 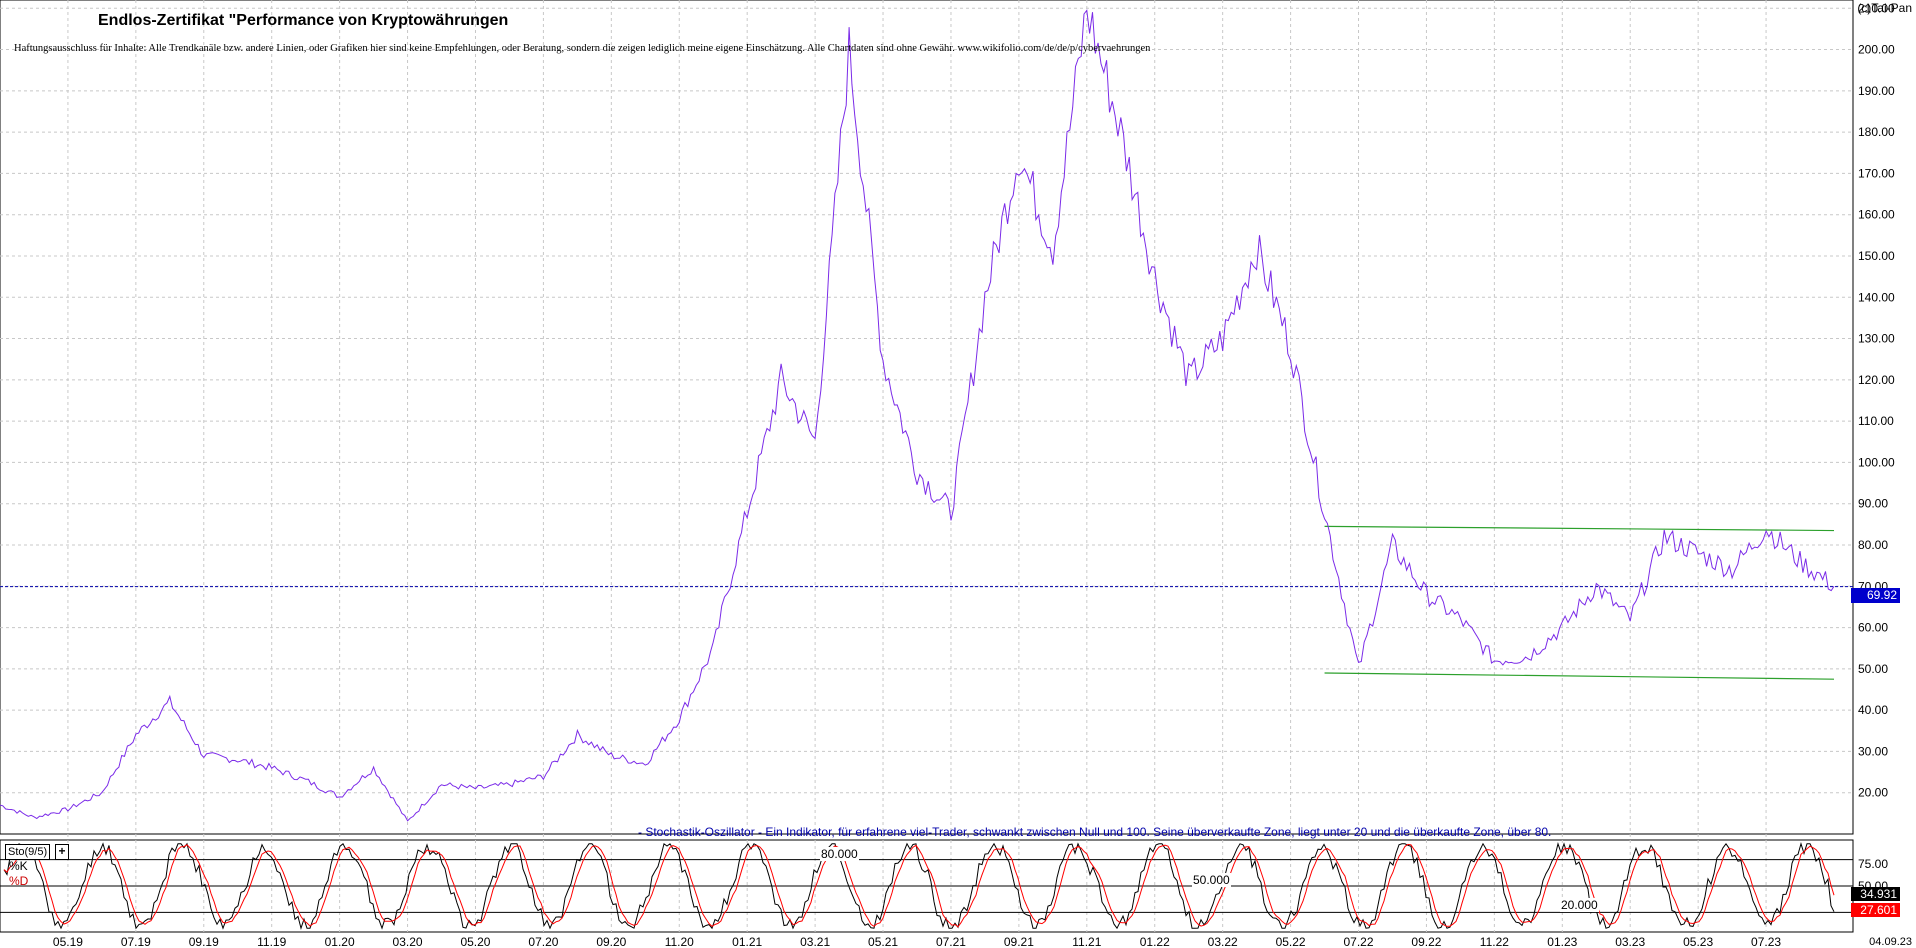 What do you see at coordinates (1291, 941) in the screenshot?
I see `x-tick-label: 05.22` at bounding box center [1291, 941].